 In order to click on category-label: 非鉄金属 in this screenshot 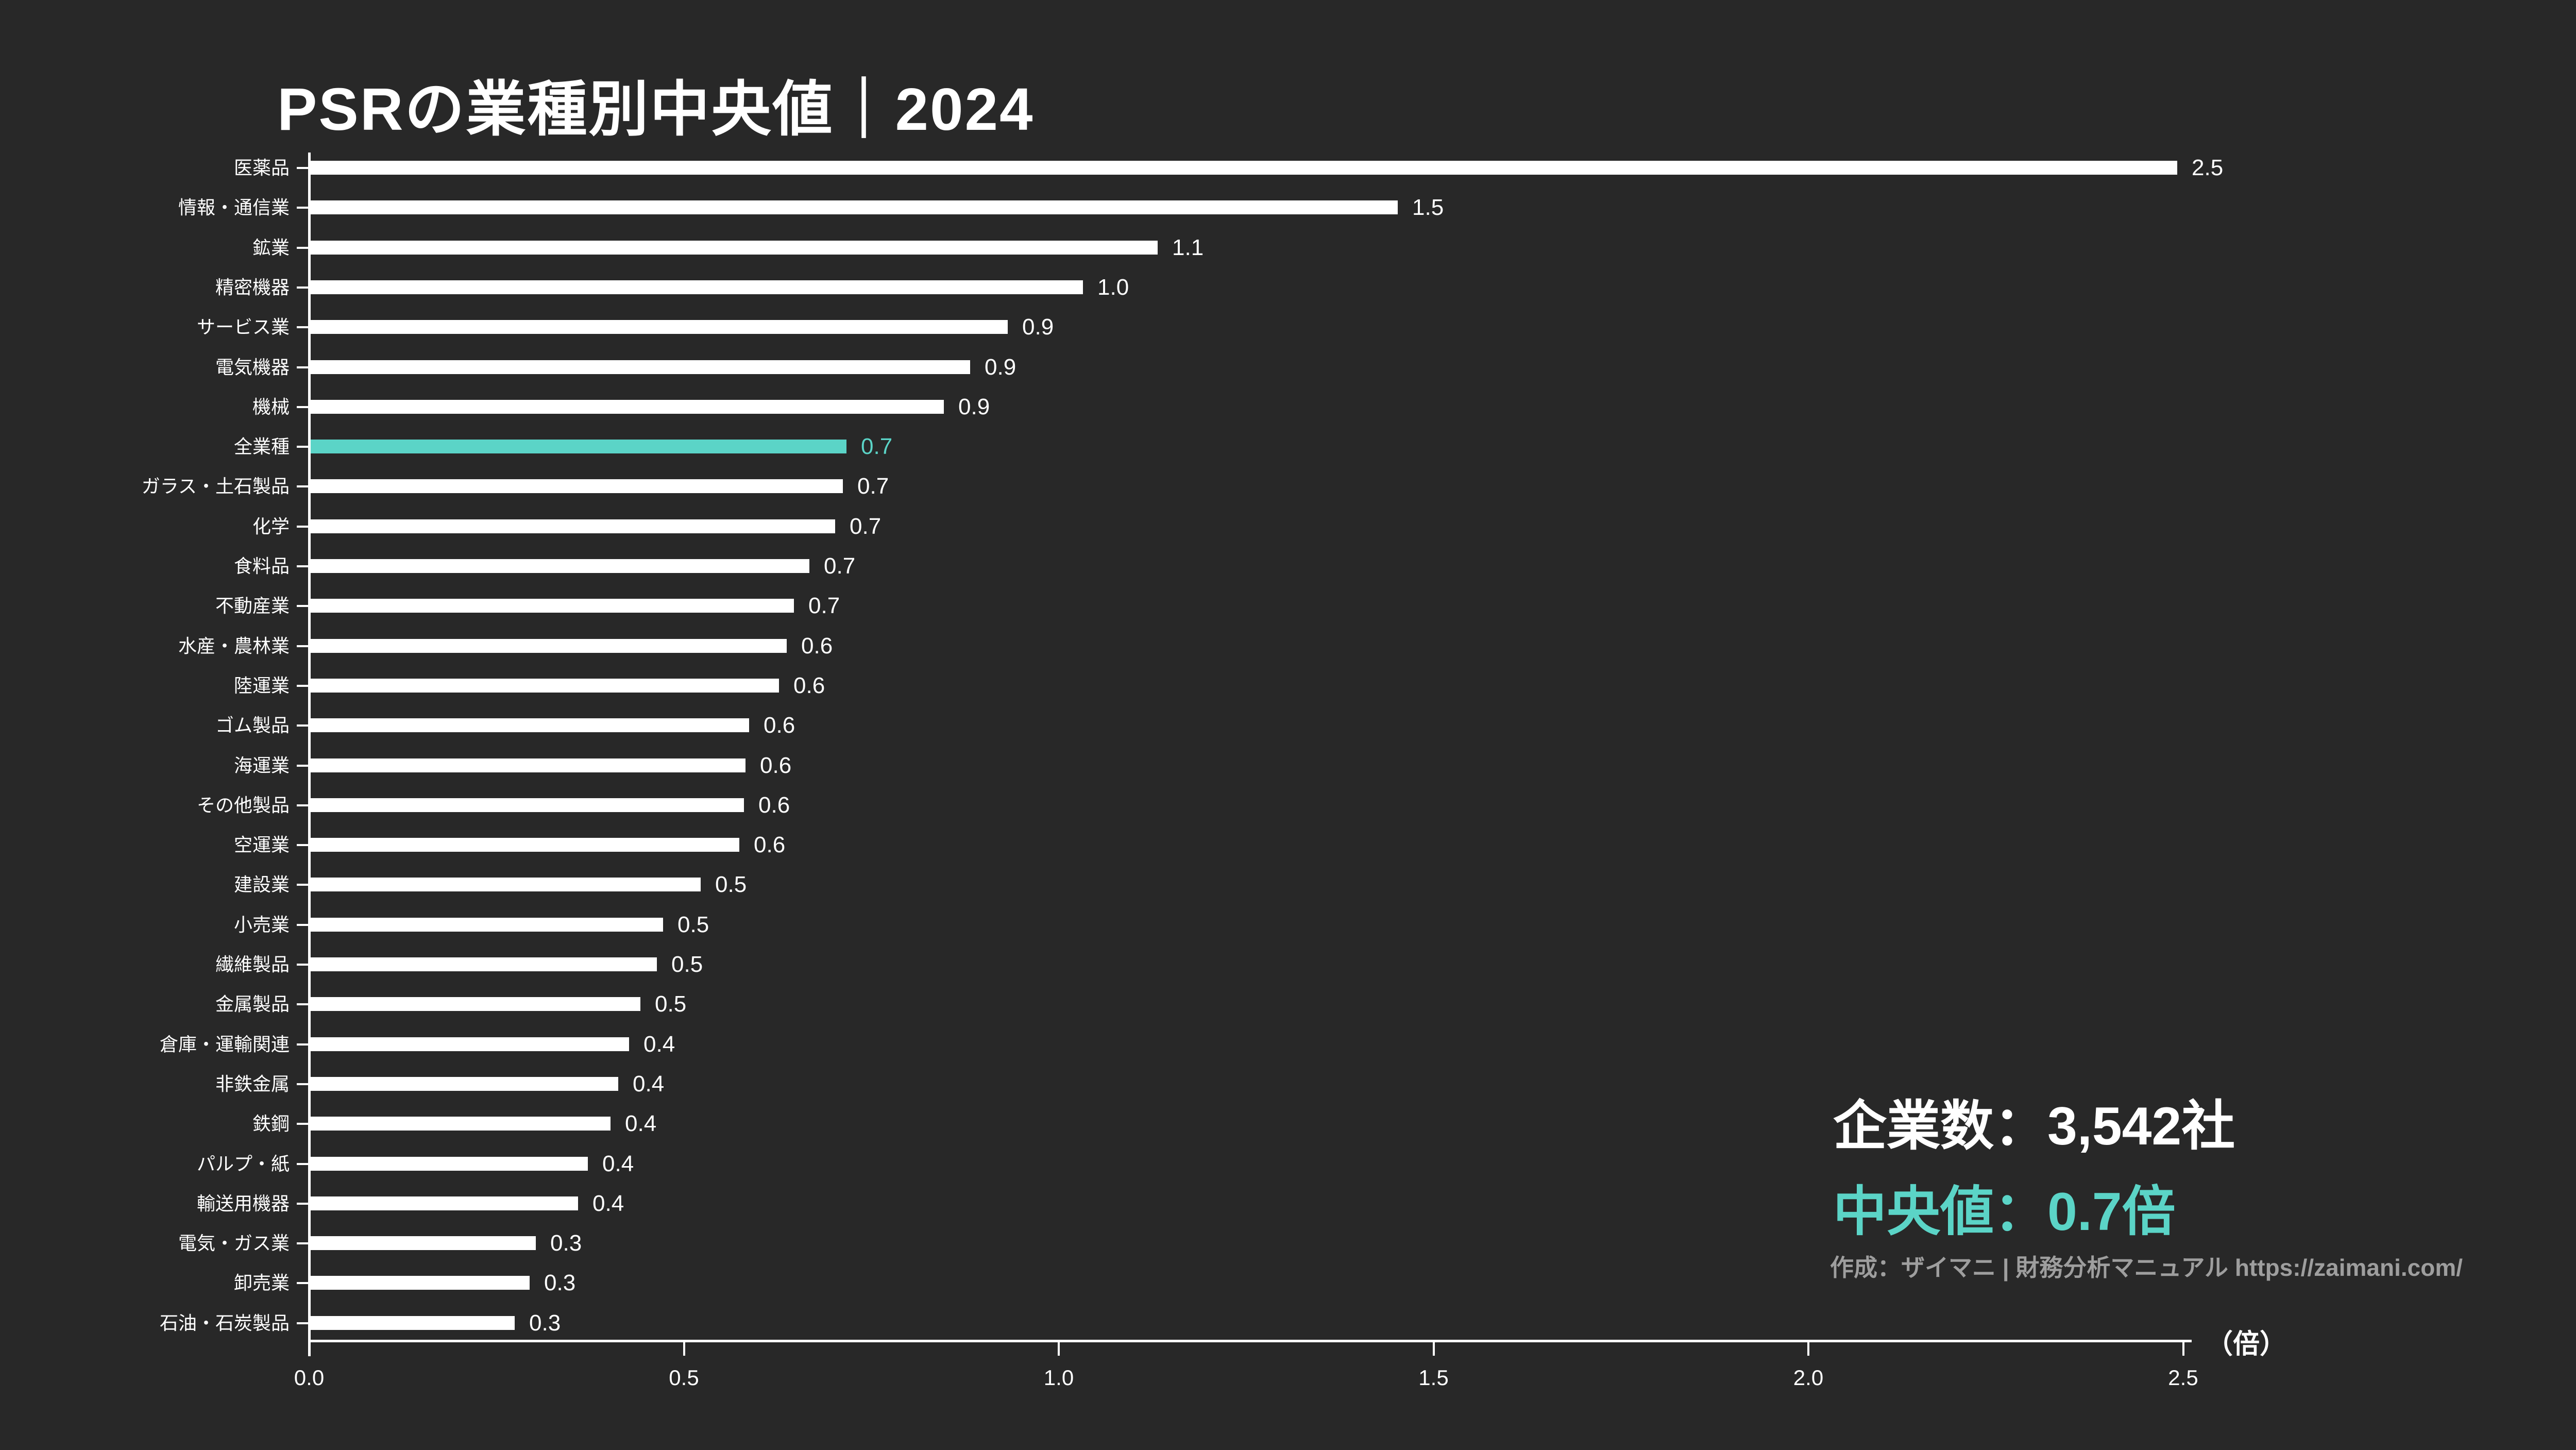, I will do `click(252, 1084)`.